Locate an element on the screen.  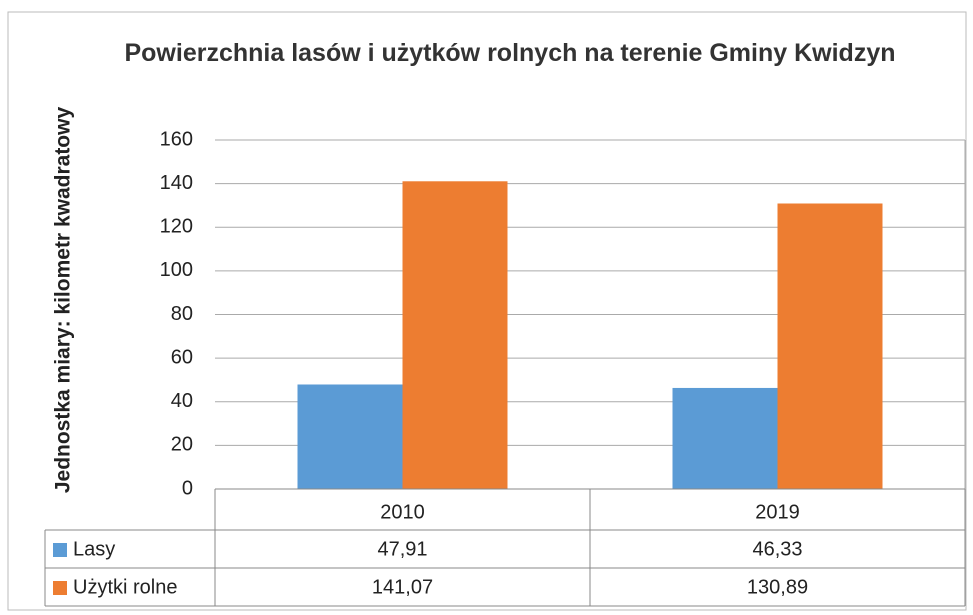
y-tick-label: 160 is located at coordinates (176, 139).